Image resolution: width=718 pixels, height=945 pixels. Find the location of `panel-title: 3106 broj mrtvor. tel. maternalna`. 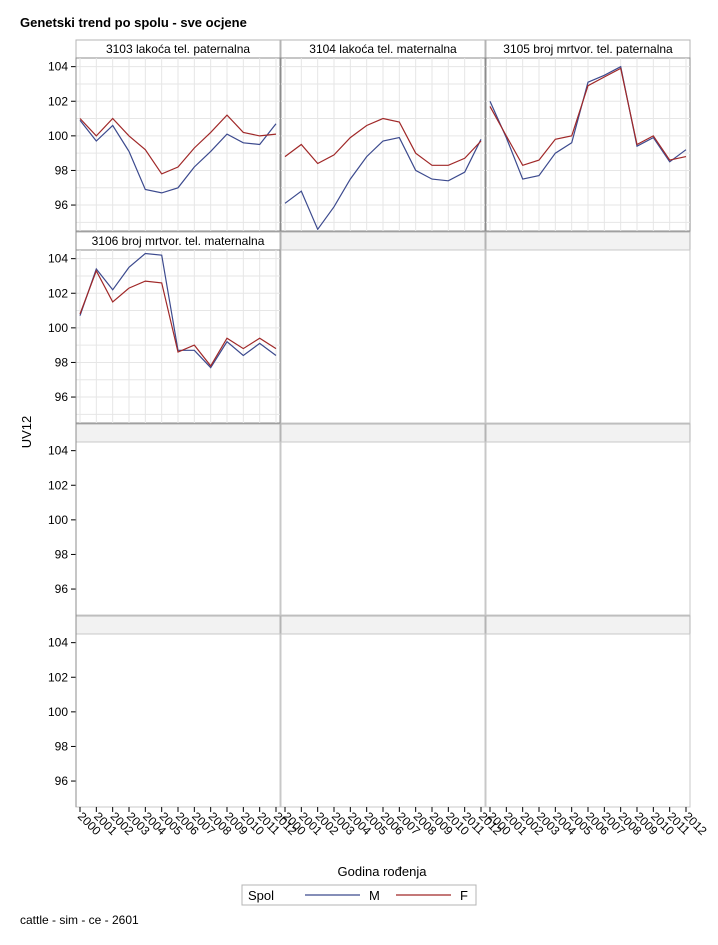

panel-title: 3106 broj mrtvor. tel. maternalna is located at coordinates (178, 241).